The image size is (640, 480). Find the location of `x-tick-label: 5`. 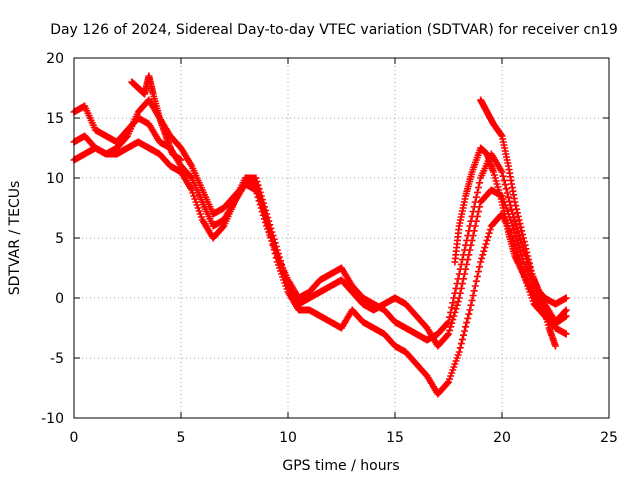

x-tick-label: 5 is located at coordinates (181, 438).